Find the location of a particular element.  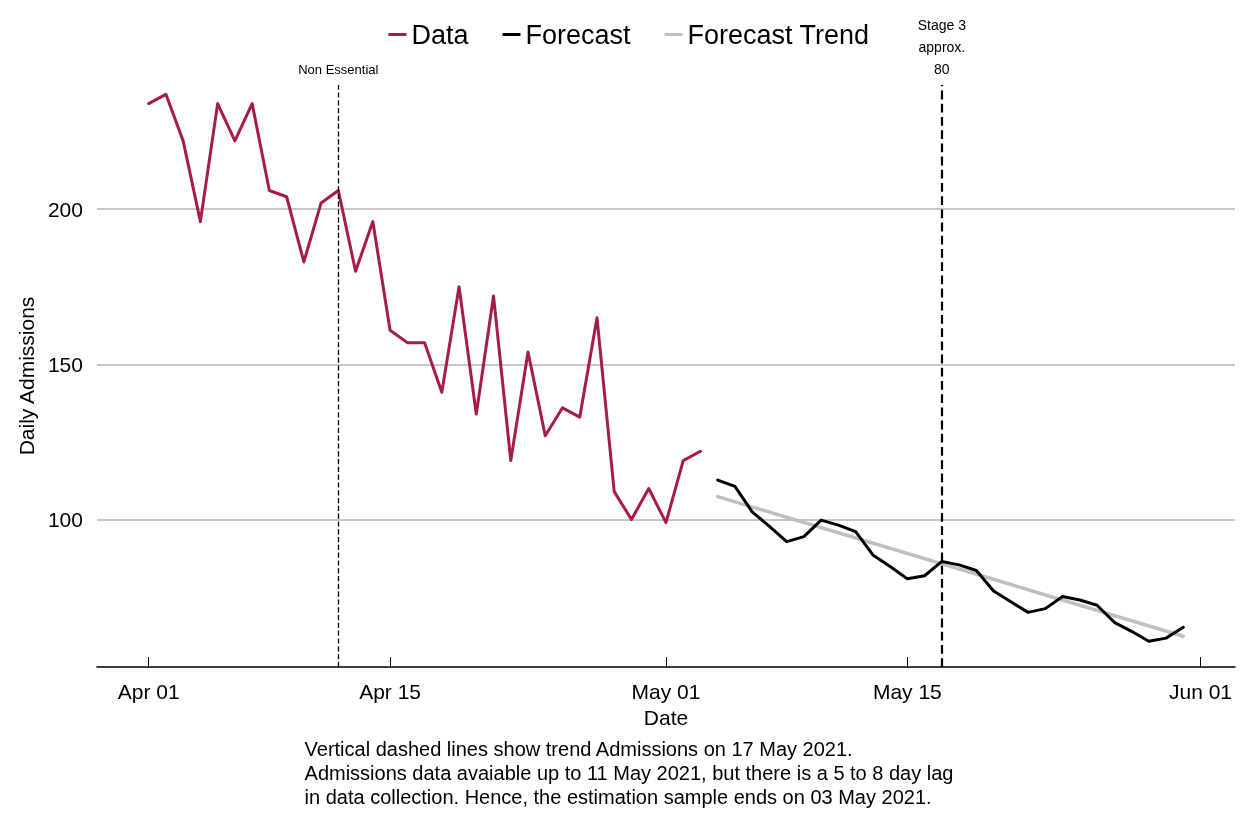

x-tick-label: May 15 is located at coordinates (907, 691).